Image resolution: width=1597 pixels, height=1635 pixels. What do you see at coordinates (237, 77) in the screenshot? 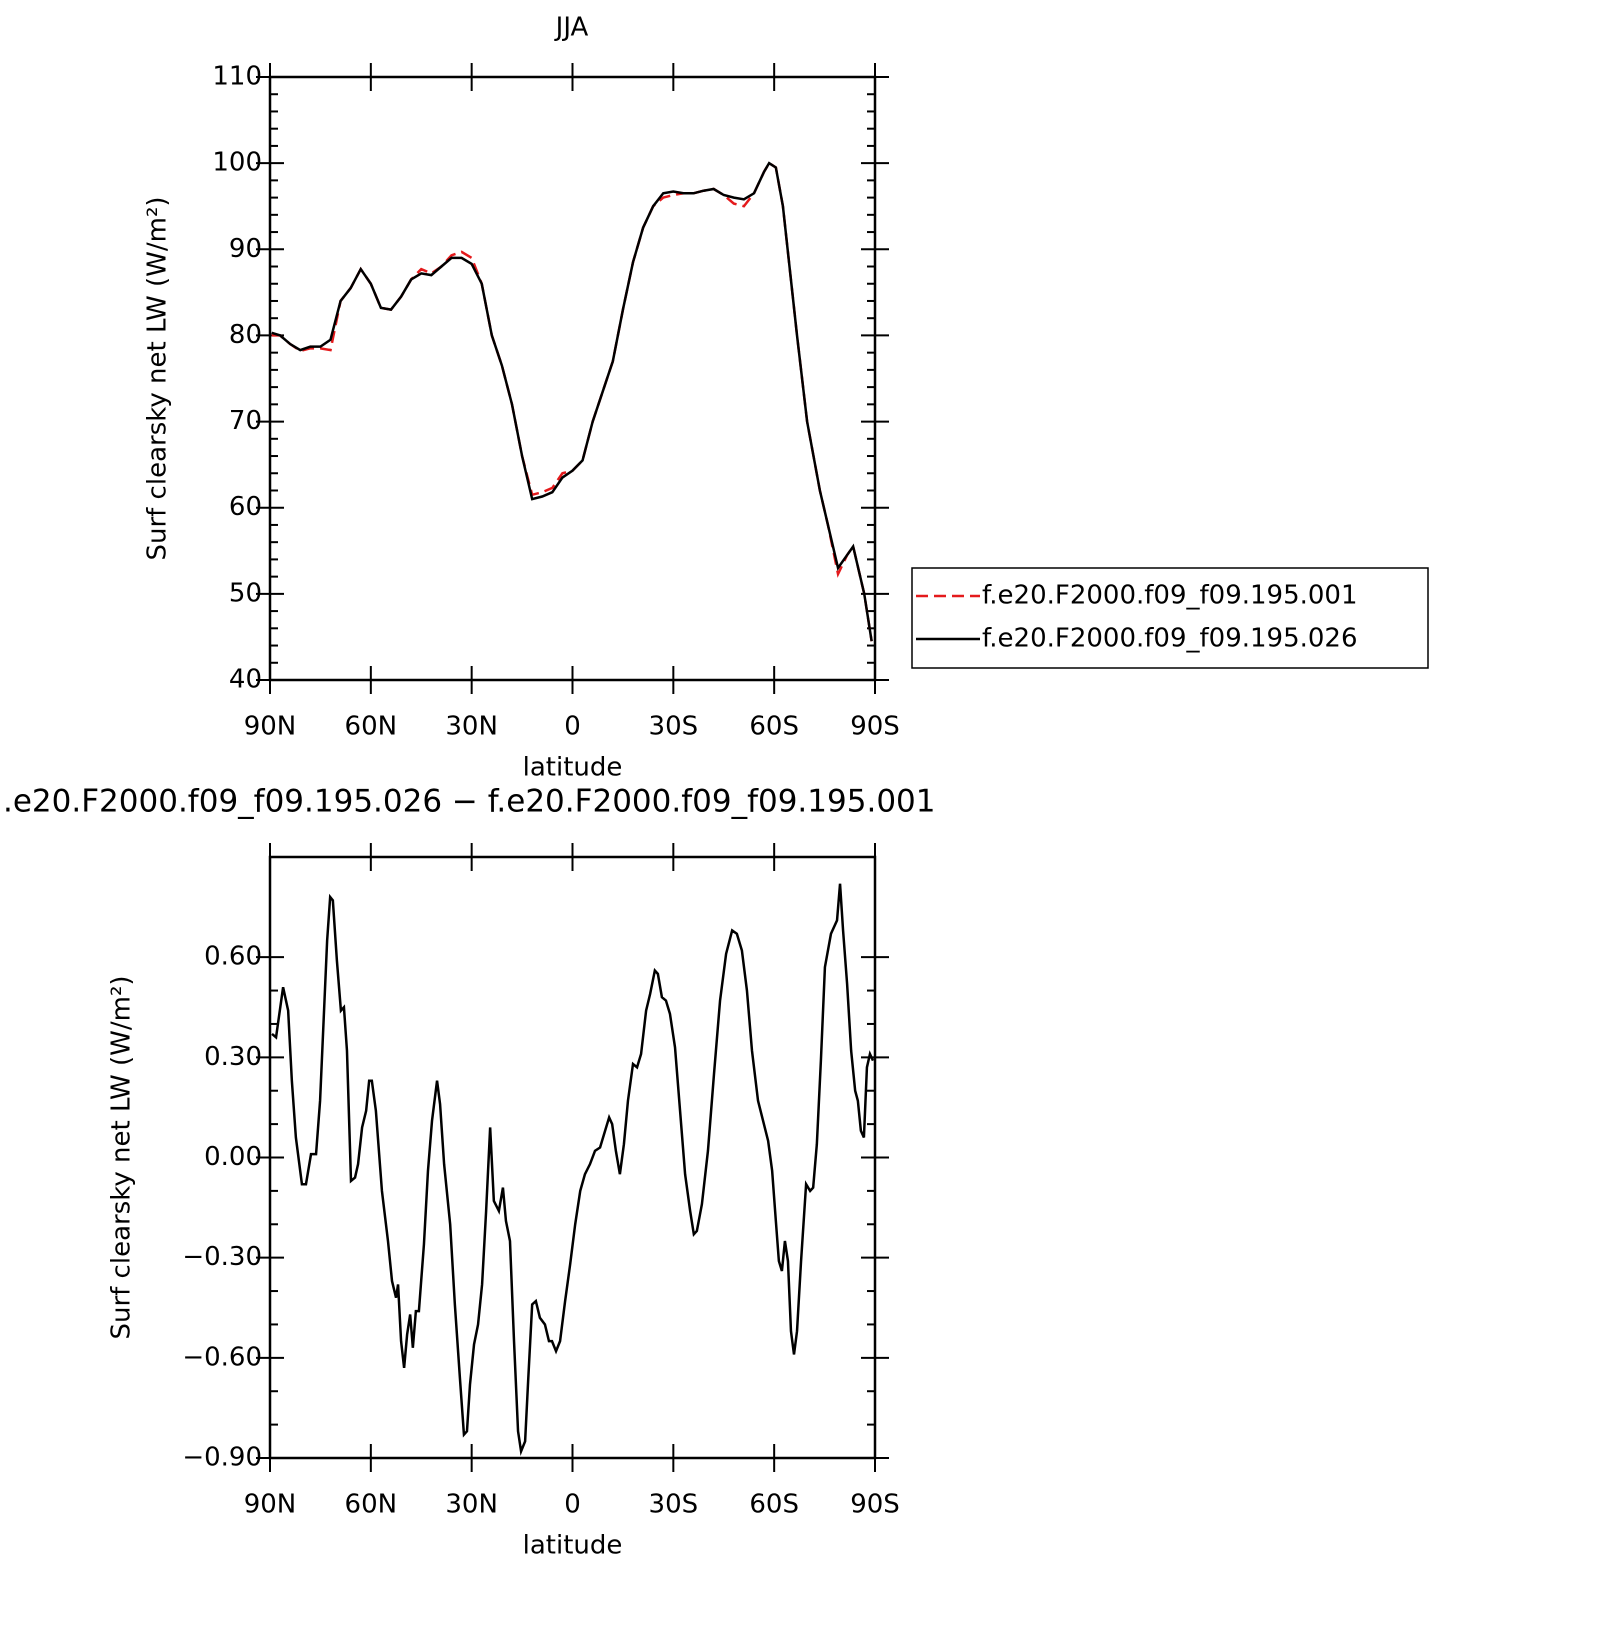
I see `y-tick-label: 110` at bounding box center [237, 77].